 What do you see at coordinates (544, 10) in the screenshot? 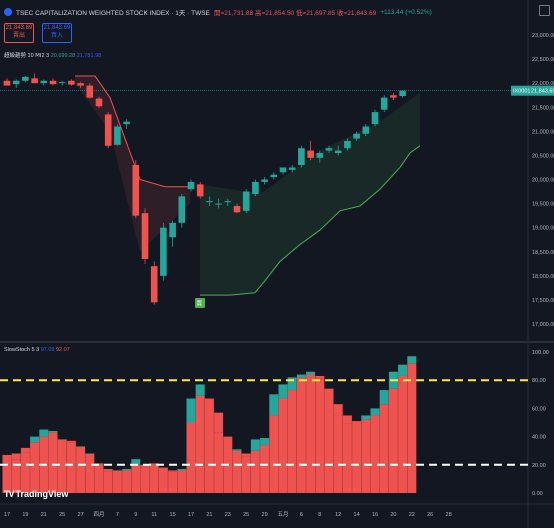
I see `layout-toggle-icon` at bounding box center [544, 10].